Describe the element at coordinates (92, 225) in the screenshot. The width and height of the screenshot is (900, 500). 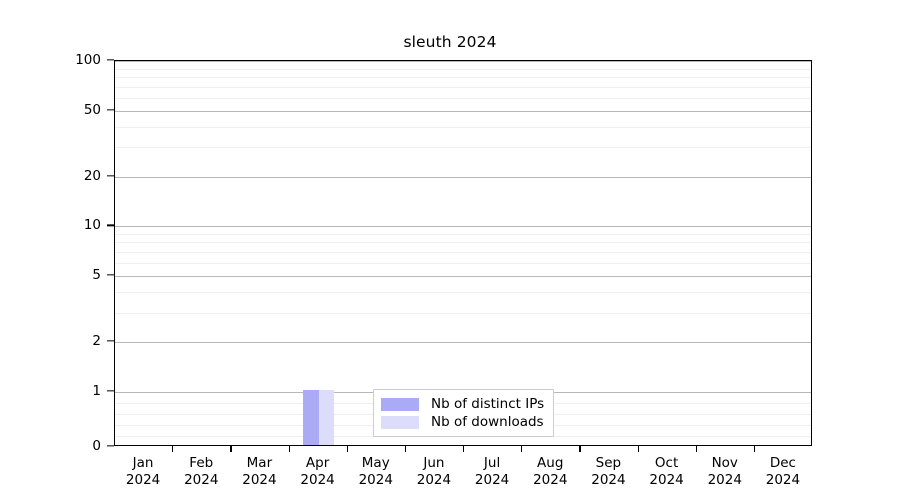
I see `y-tick-label: 10` at that location.